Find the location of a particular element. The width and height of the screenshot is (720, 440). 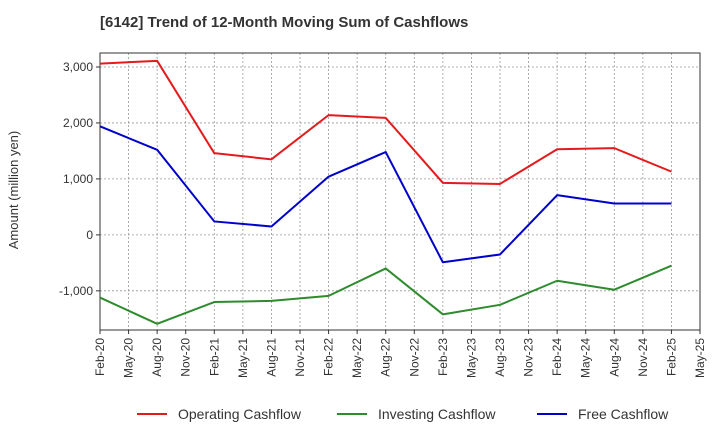

x-tick-label: Aug-24 is located at coordinates (614, 357).